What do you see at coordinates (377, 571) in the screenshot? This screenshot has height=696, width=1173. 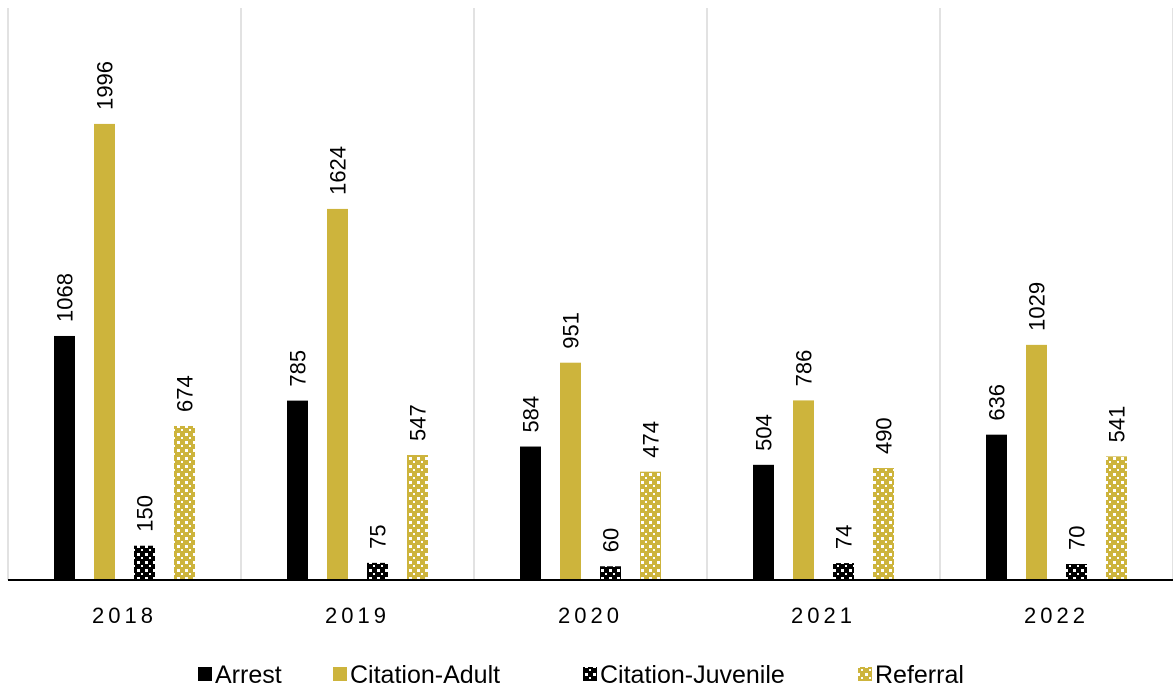 I see `bar-citation-juvenile-2019` at bounding box center [377, 571].